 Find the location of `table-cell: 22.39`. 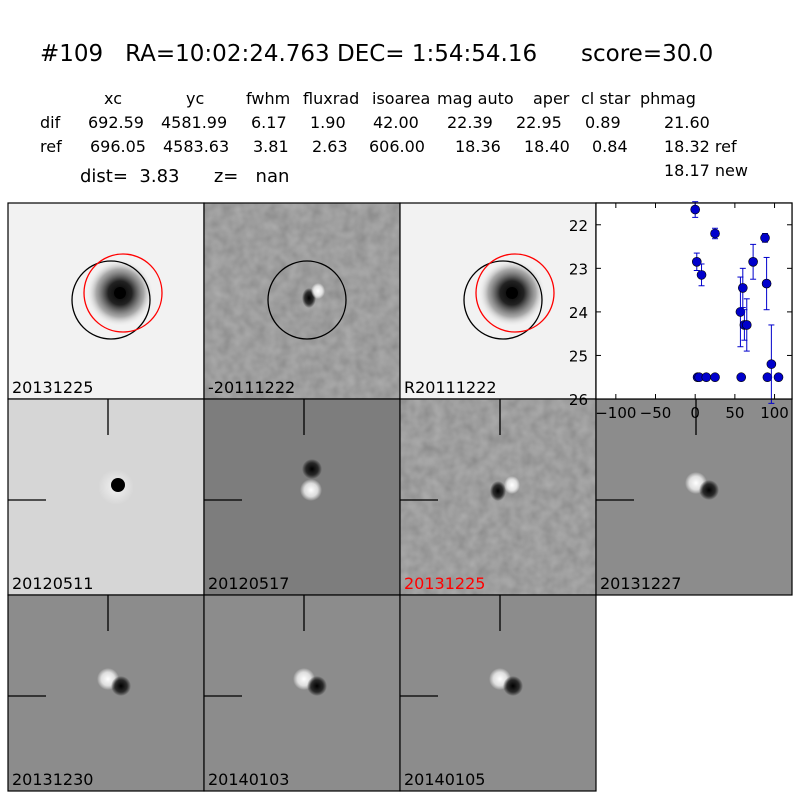

table-cell: 22.39 is located at coordinates (470, 122).